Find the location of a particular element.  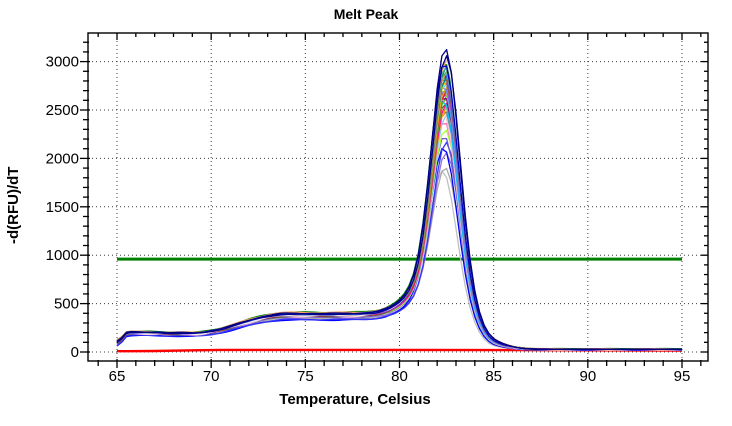

y-tick-label: 500 is located at coordinates (66, 304).